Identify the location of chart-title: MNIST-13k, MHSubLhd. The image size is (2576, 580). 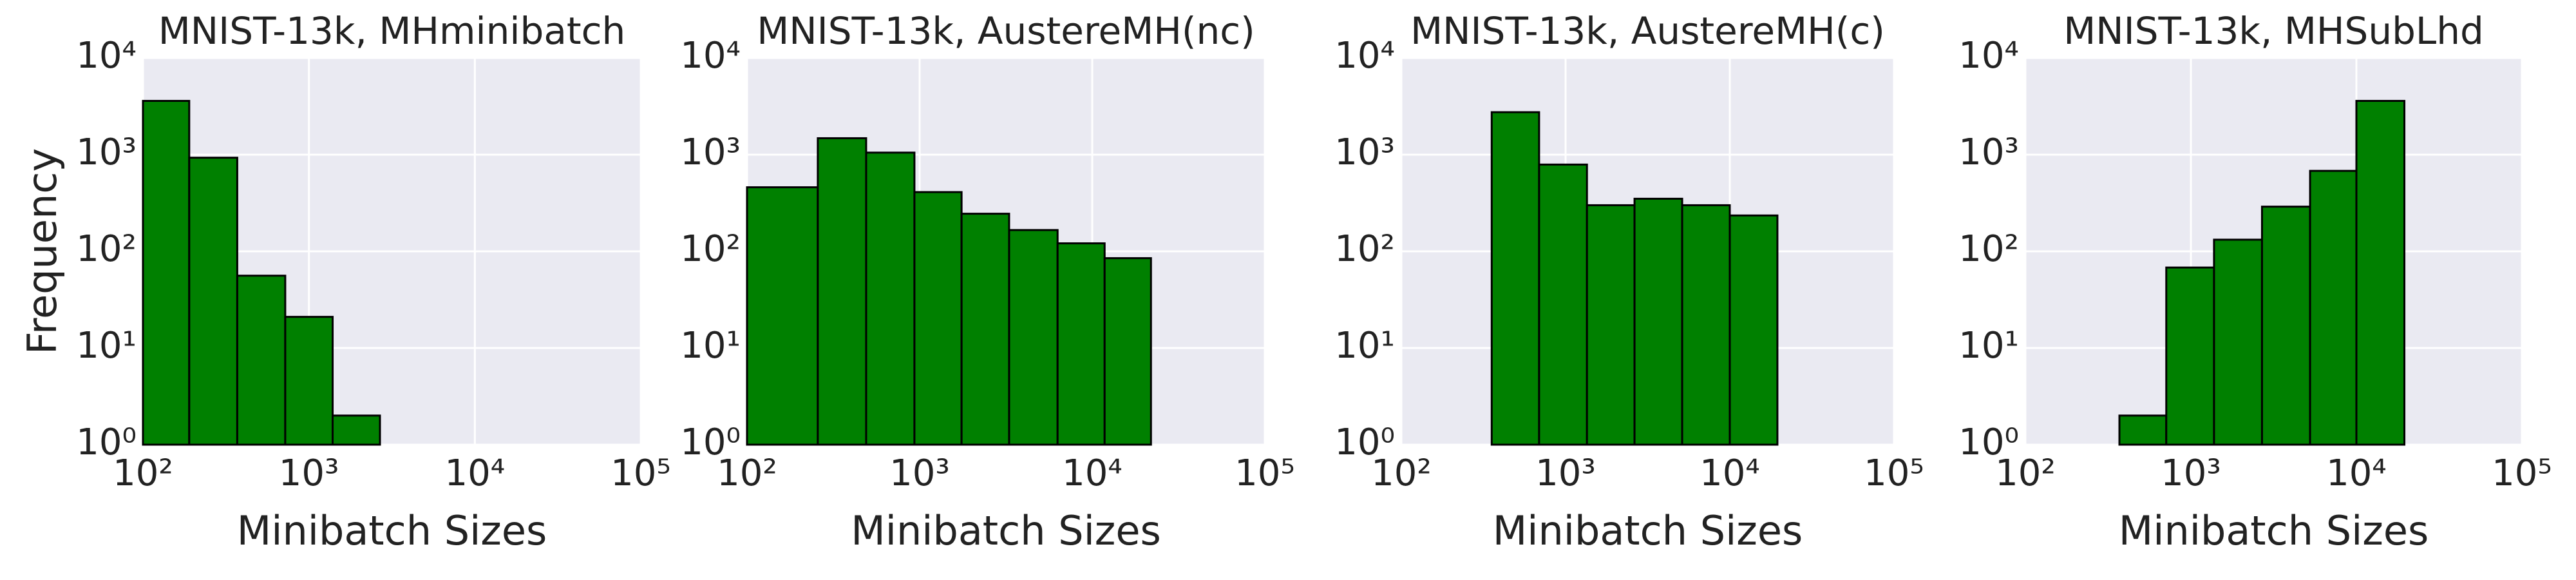
(2273, 31).